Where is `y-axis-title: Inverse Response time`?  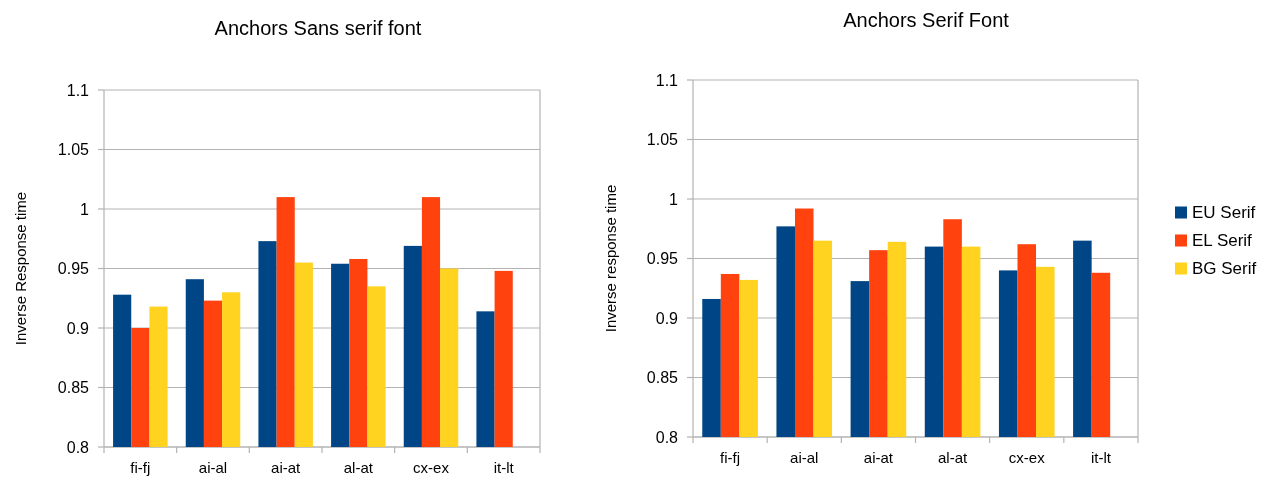 y-axis-title: Inverse Response time is located at coordinates (20, 268).